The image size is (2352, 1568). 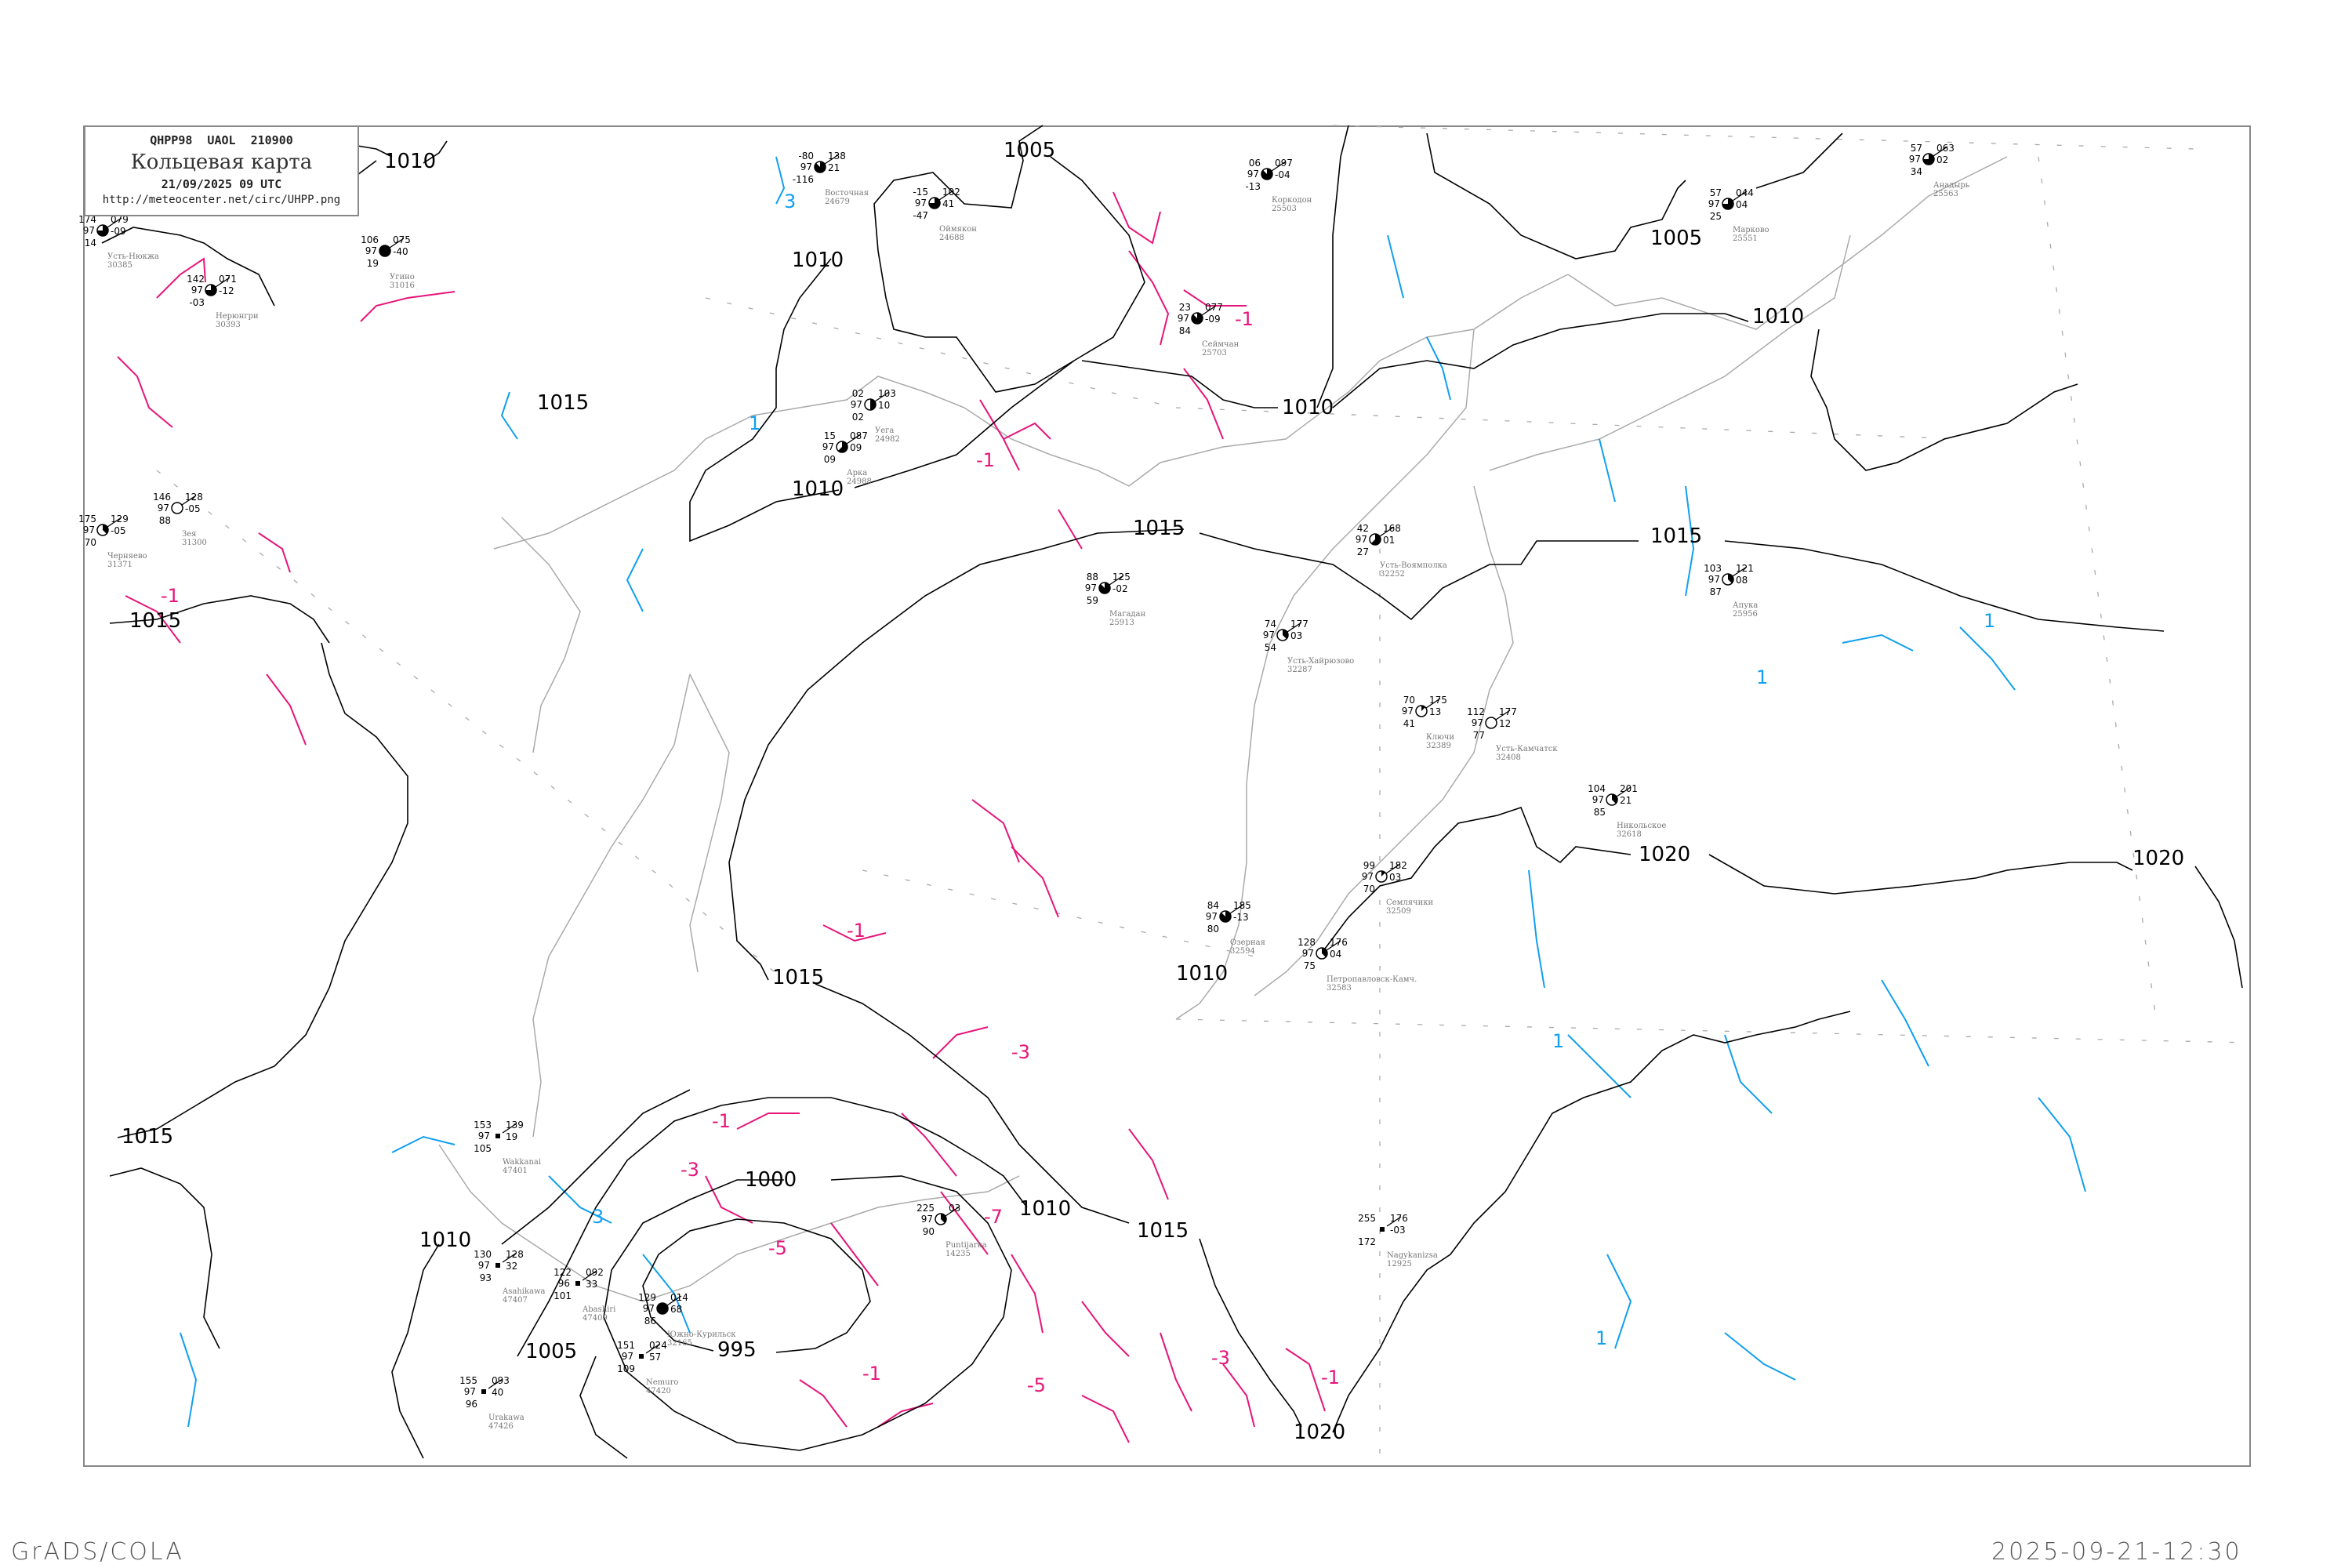 What do you see at coordinates (1742, 204) in the screenshot?
I see `station-pressure-tendency: 04` at bounding box center [1742, 204].